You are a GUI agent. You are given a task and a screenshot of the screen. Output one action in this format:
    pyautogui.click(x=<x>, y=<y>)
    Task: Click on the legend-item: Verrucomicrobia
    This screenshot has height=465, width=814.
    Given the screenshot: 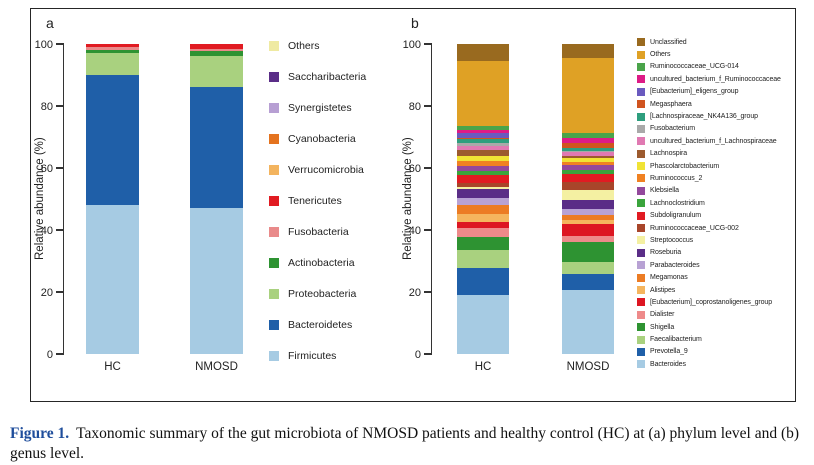 What is the action you would take?
    pyautogui.click(x=317, y=169)
    